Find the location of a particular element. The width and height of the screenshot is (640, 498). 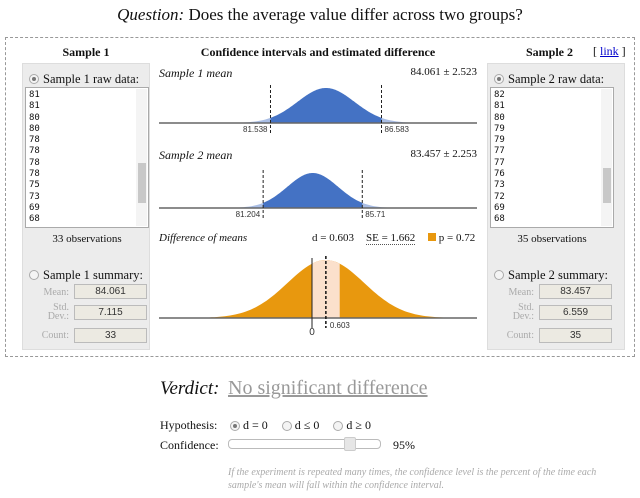

mean2-ci-area is located at coordinates (313, 190).